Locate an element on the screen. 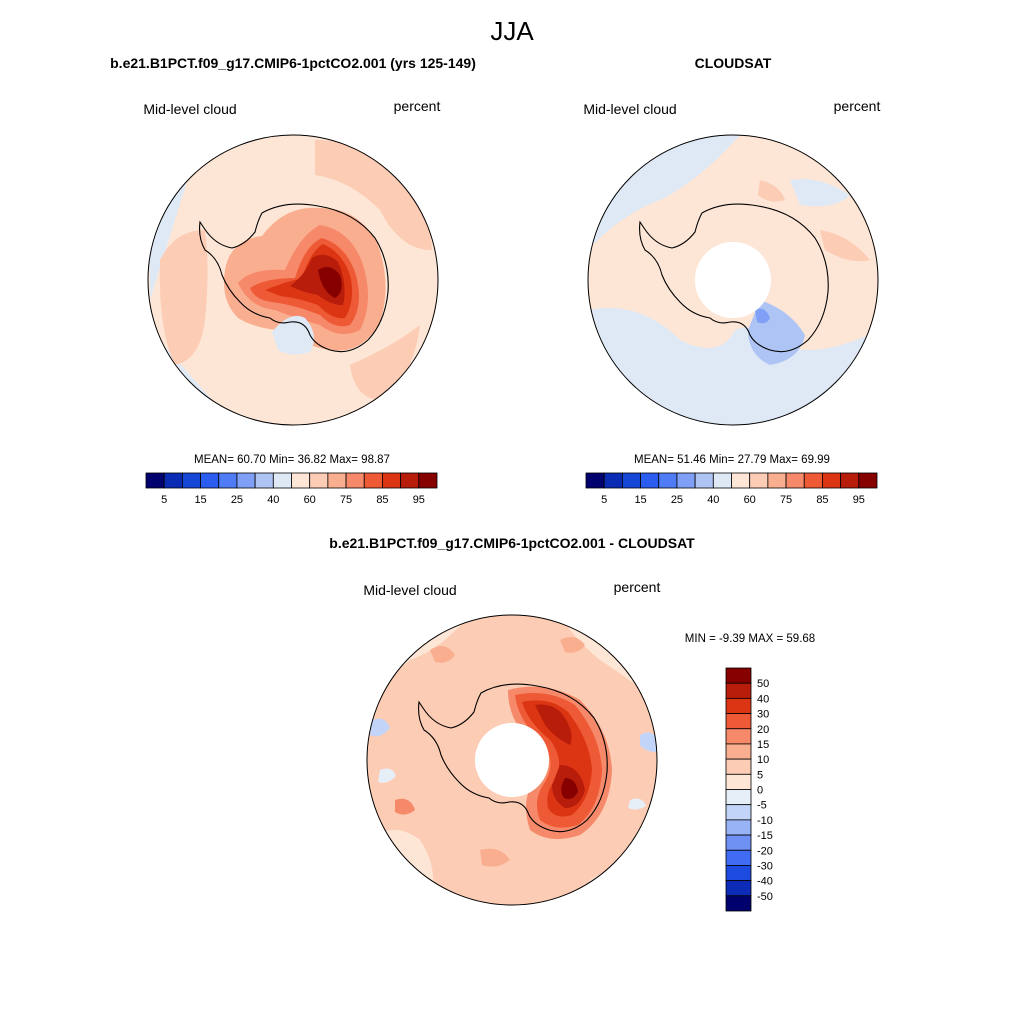 Image resolution: width=1024 pixels, height=1024 pixels. panel-obs-map is located at coordinates (733, 280).